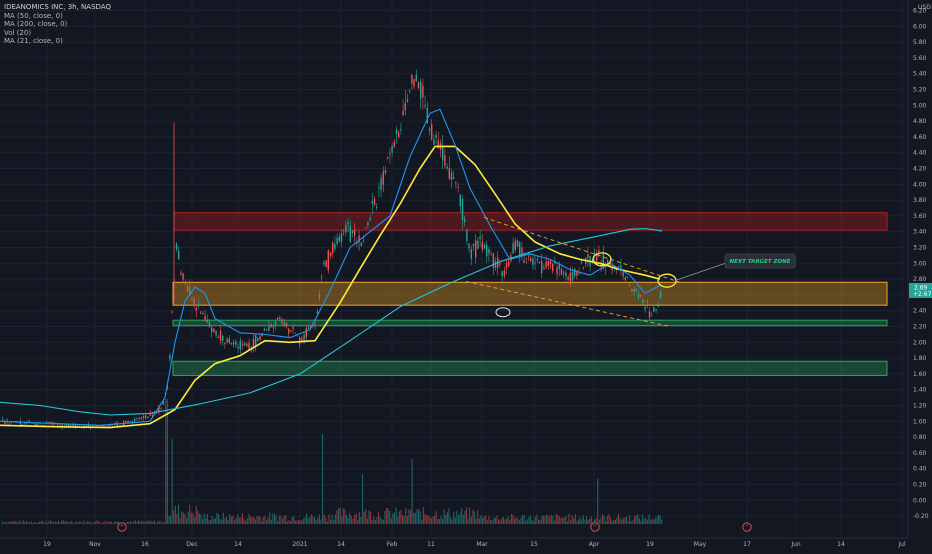  What do you see at coordinates (238, 544) in the screenshot?
I see `x-tick-label: 14` at bounding box center [238, 544].